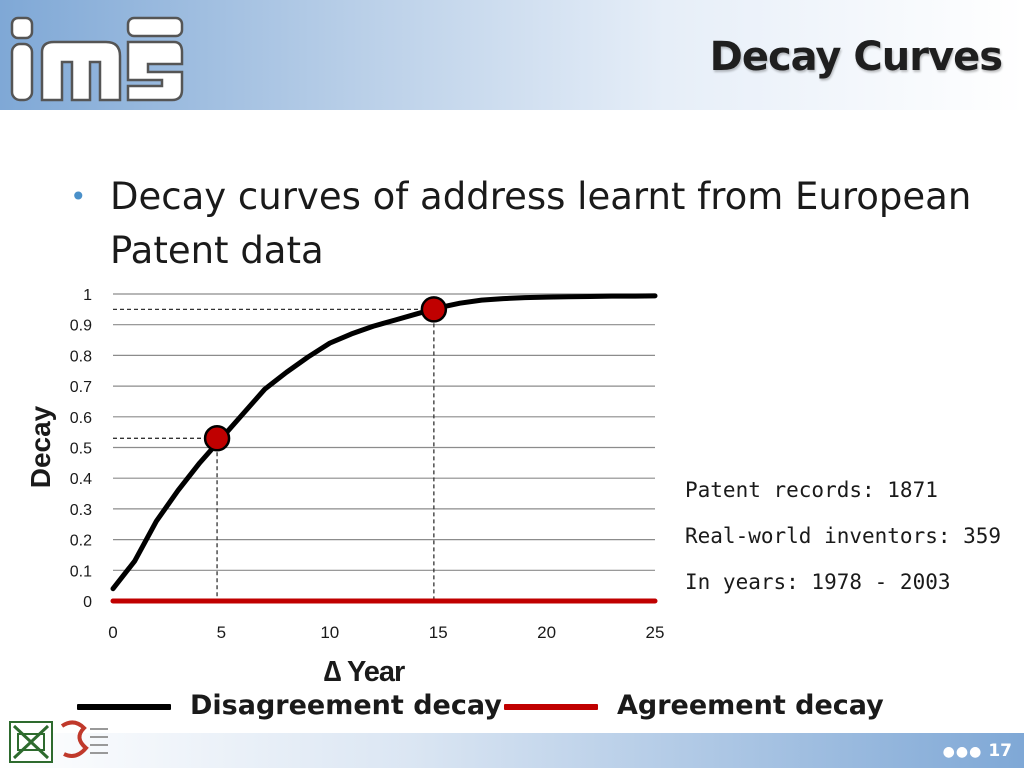 Image resolution: width=1024 pixels, height=768 pixels. Describe the element at coordinates (346, 705) in the screenshot. I see `legend-disagreement-label: Disagreement decay` at that location.